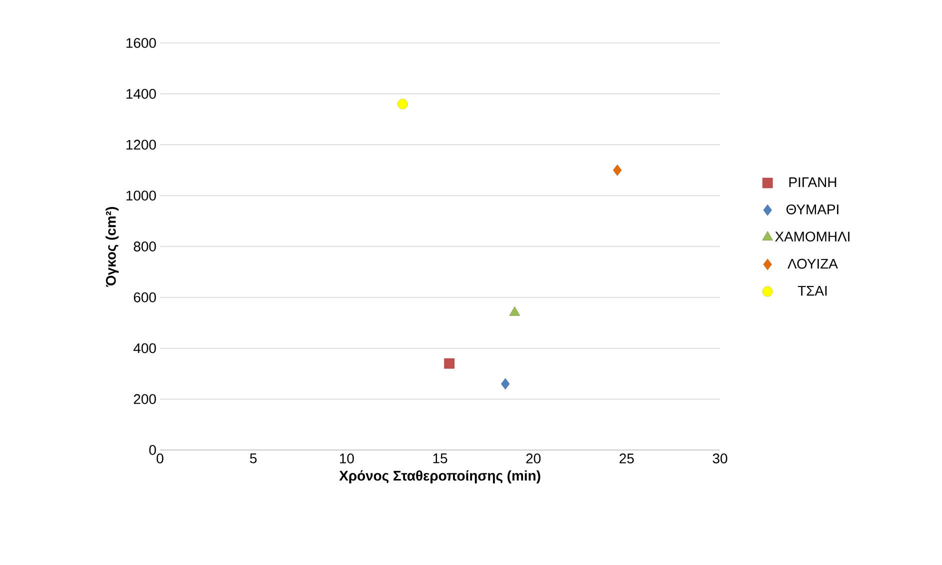 Image resolution: width=942 pixels, height=565 pixels. What do you see at coordinates (141, 145) in the screenshot?
I see `y-tick-label: 1200` at bounding box center [141, 145].